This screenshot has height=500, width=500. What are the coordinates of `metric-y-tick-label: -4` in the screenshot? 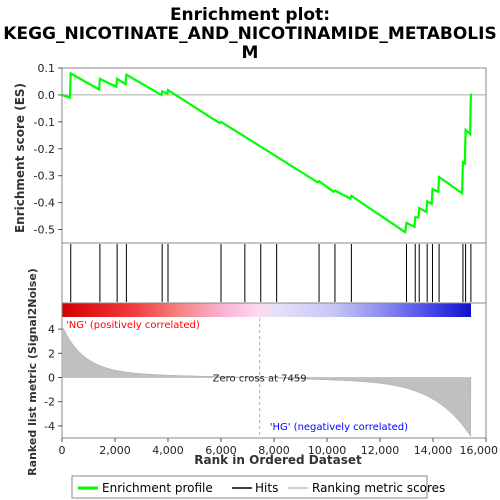 It's located at (49, 426).